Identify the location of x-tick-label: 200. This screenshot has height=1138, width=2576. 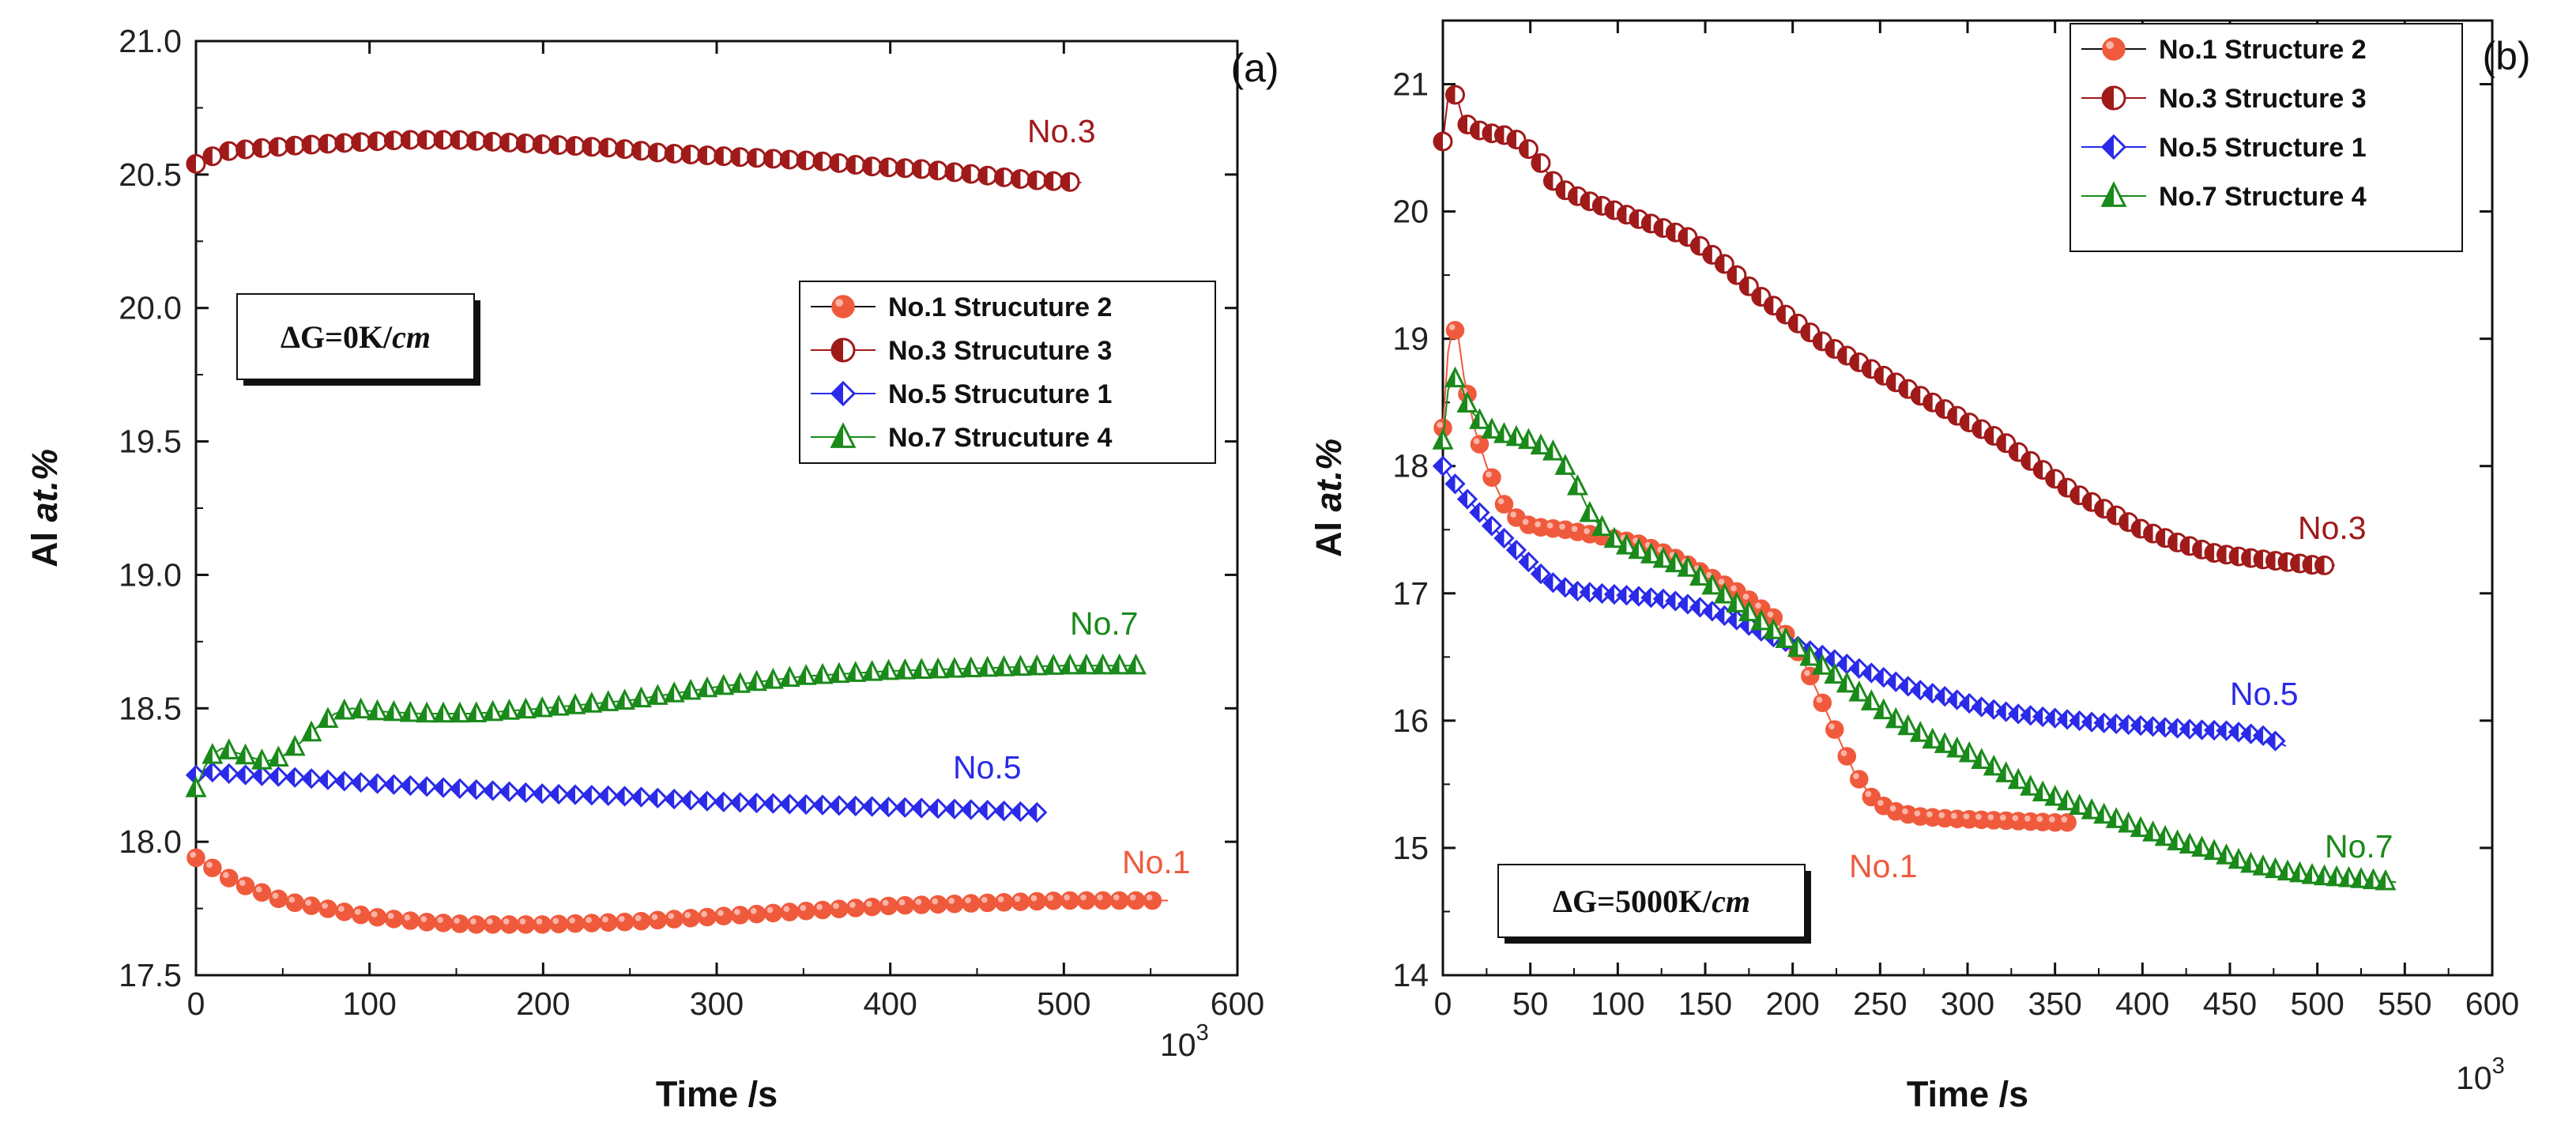
(1792, 1003).